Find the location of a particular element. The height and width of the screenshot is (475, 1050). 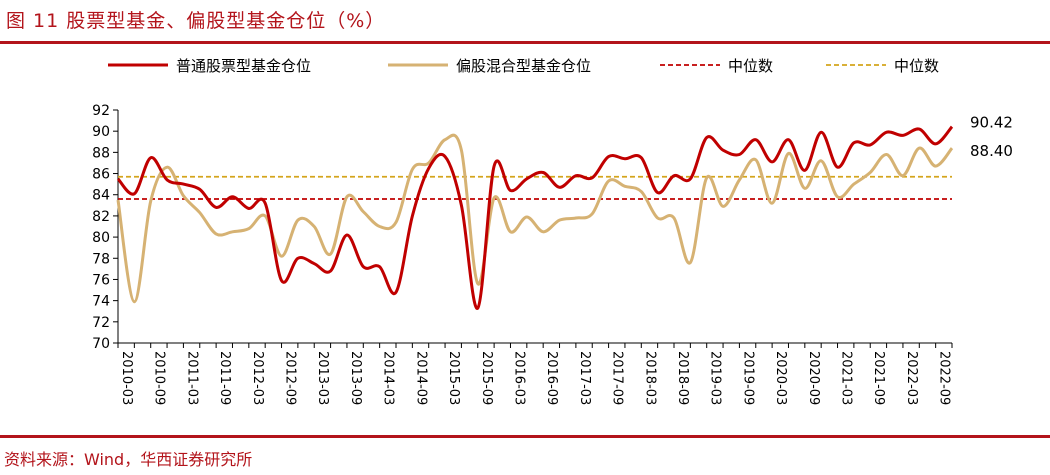

x-tick-label: 2013-03 is located at coordinates (322, 378).